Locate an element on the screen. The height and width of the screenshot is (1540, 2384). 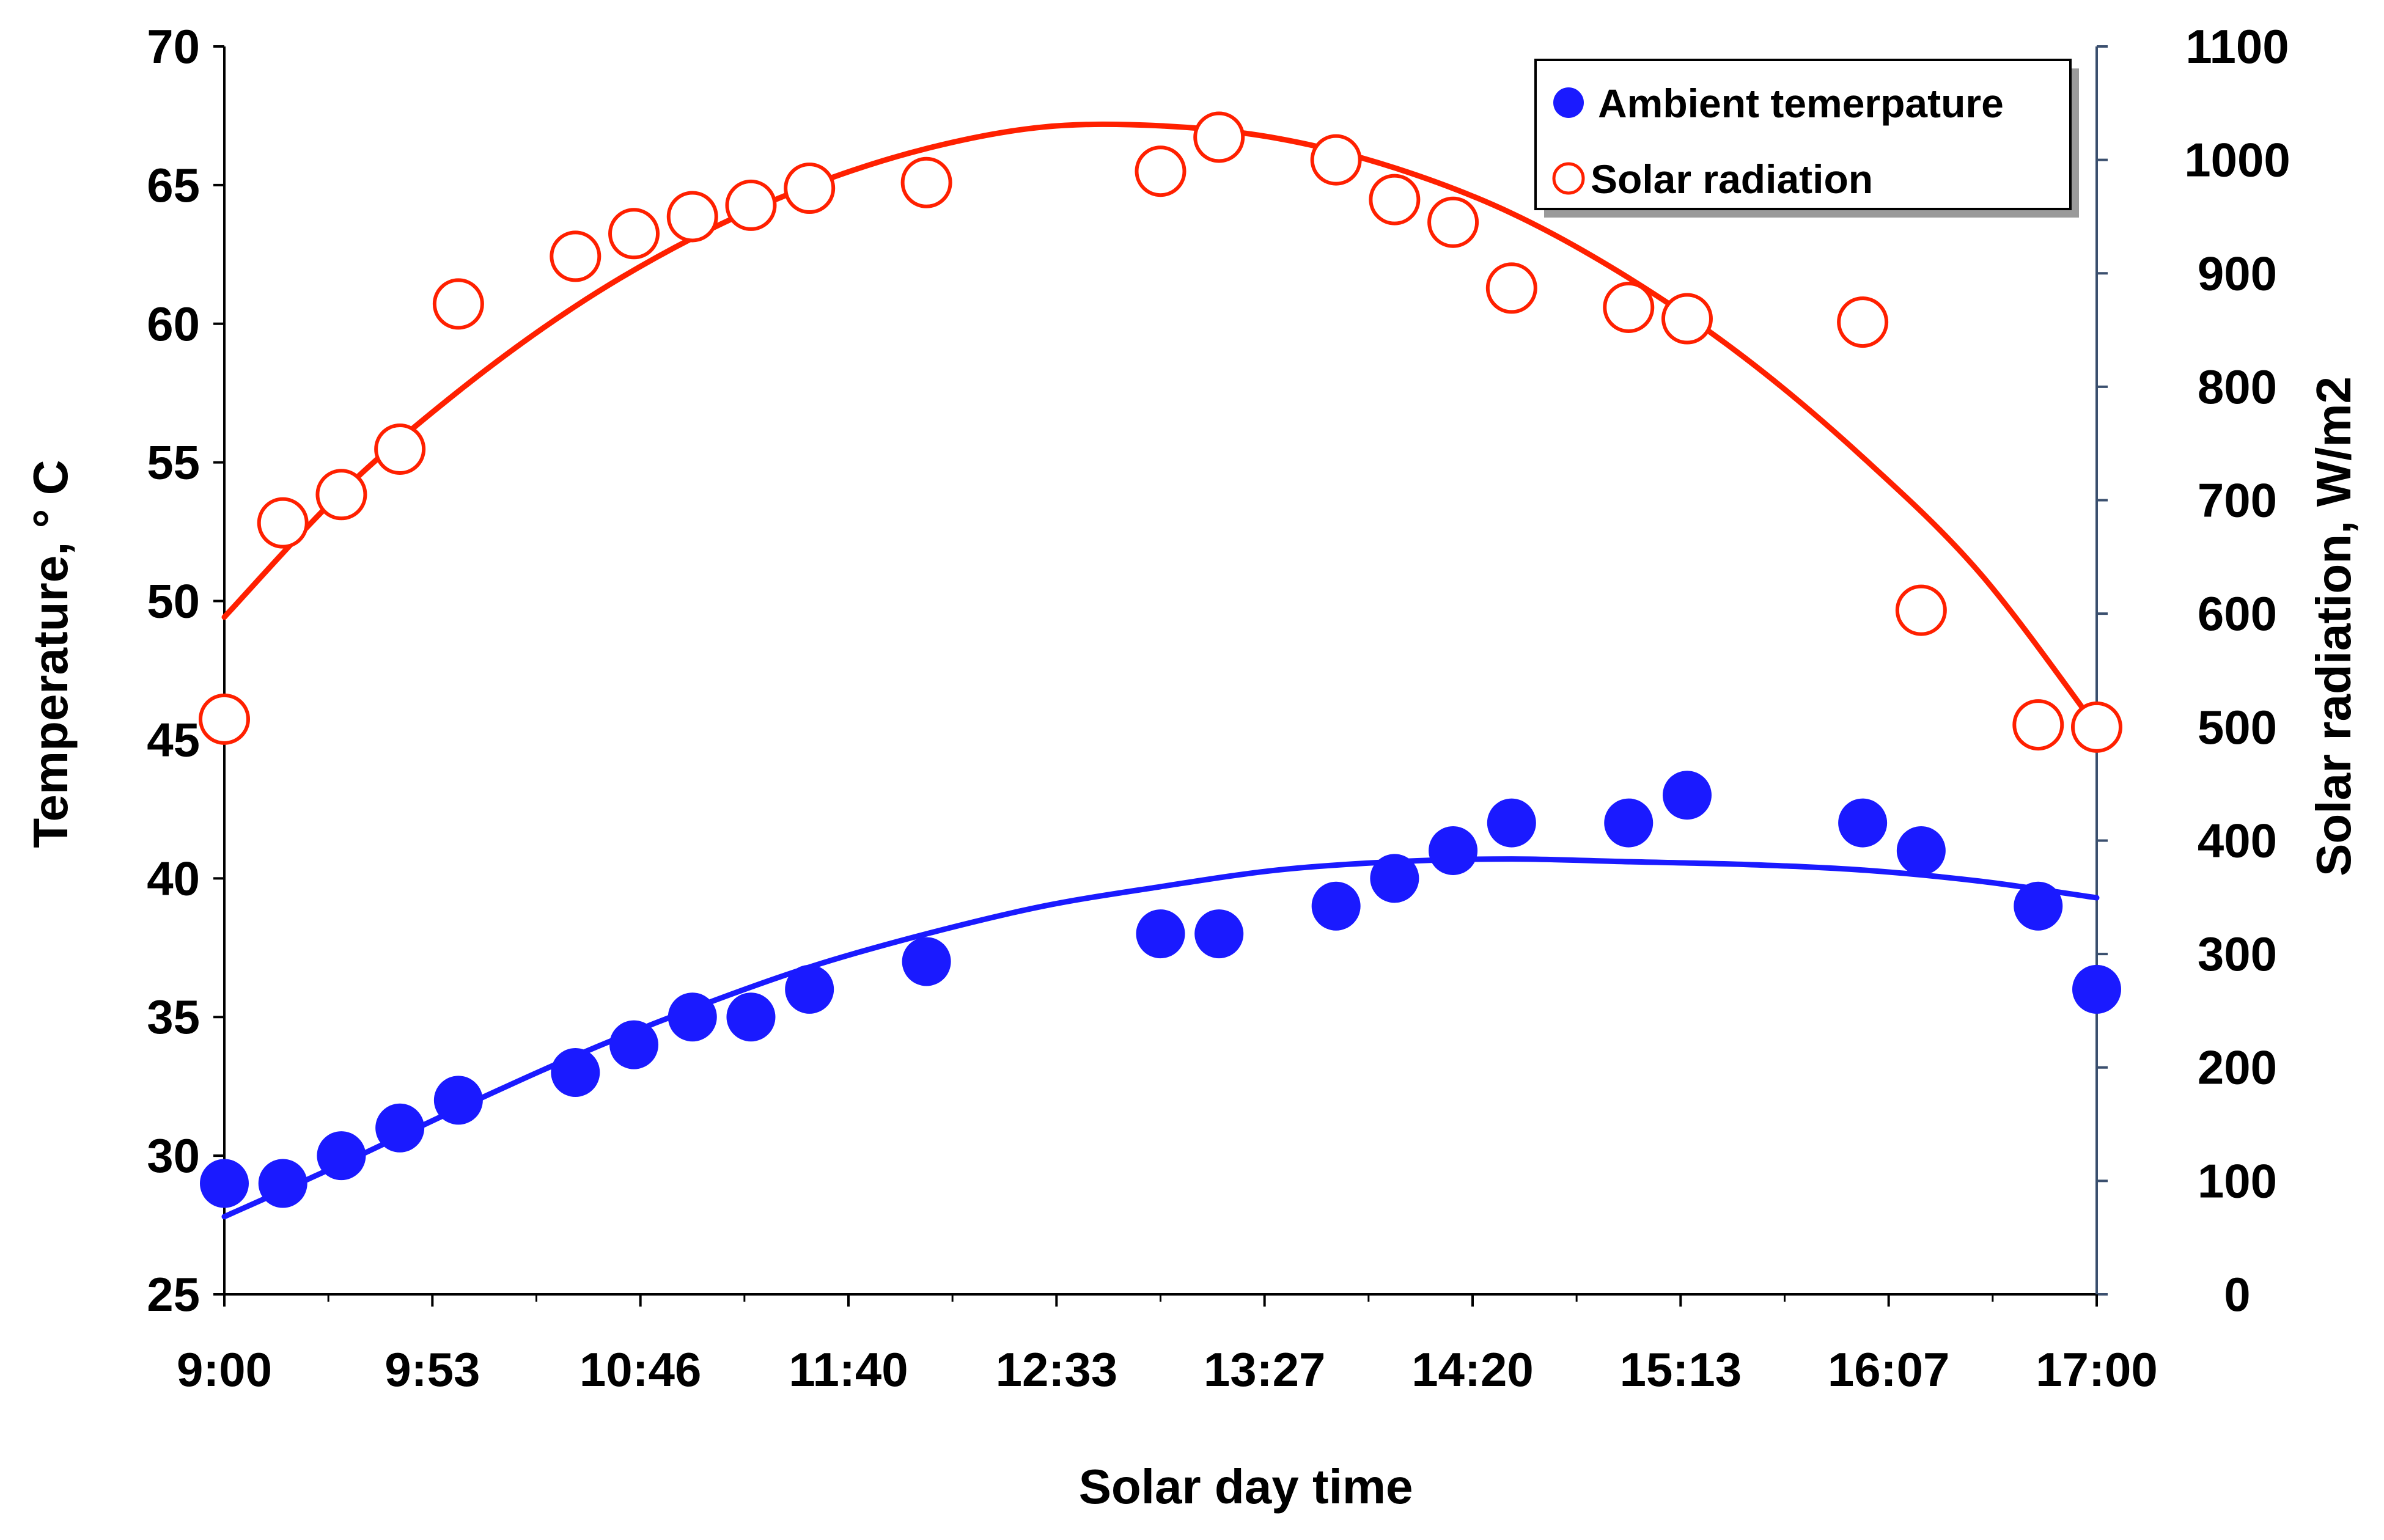
y2-tick-label: 0 is located at coordinates (2237, 1294).